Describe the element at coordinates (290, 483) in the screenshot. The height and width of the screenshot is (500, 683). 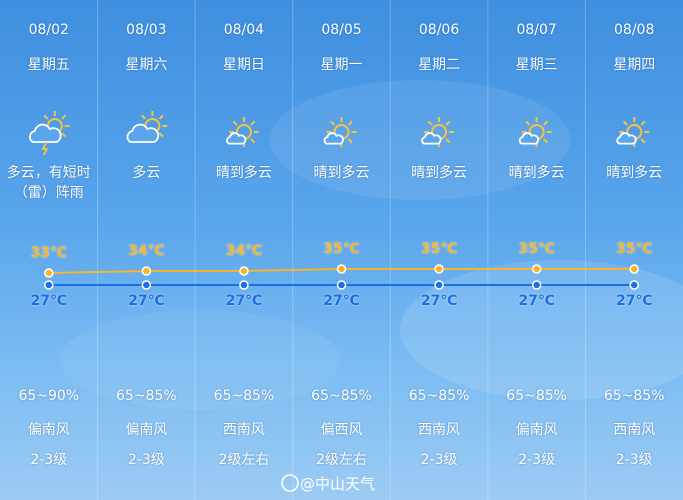
I see `weibo-logo` at that location.